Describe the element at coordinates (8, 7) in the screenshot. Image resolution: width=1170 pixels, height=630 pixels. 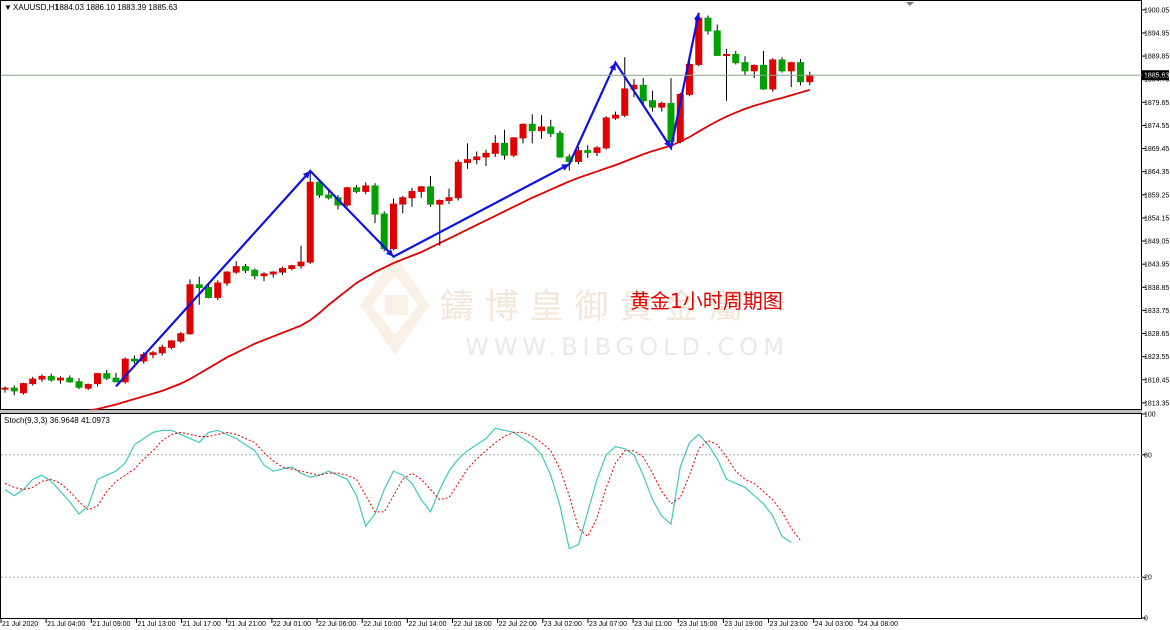
I see `chart-header-arrow: ▼` at that location.